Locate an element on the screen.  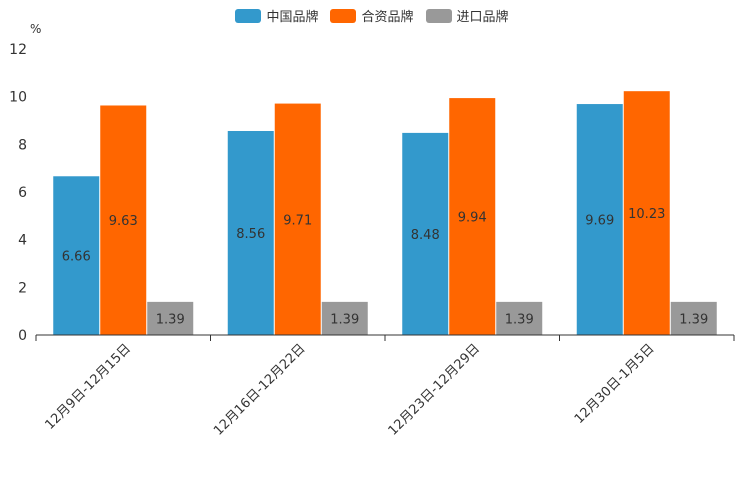
data-label-0-2: 8.48 is located at coordinates (425, 235).